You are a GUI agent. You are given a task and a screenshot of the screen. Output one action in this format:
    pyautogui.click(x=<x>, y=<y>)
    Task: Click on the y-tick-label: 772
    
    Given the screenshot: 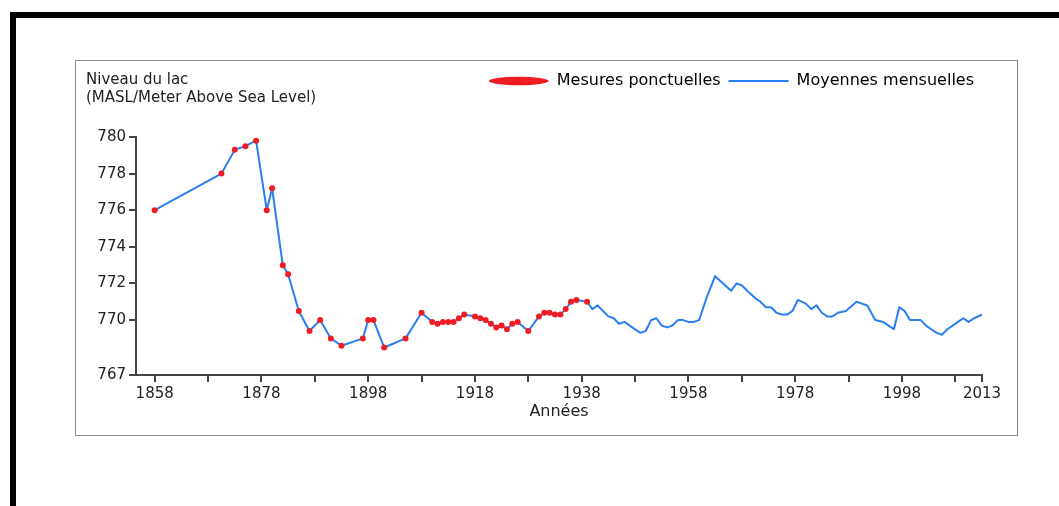 What is the action you would take?
    pyautogui.click(x=111, y=282)
    